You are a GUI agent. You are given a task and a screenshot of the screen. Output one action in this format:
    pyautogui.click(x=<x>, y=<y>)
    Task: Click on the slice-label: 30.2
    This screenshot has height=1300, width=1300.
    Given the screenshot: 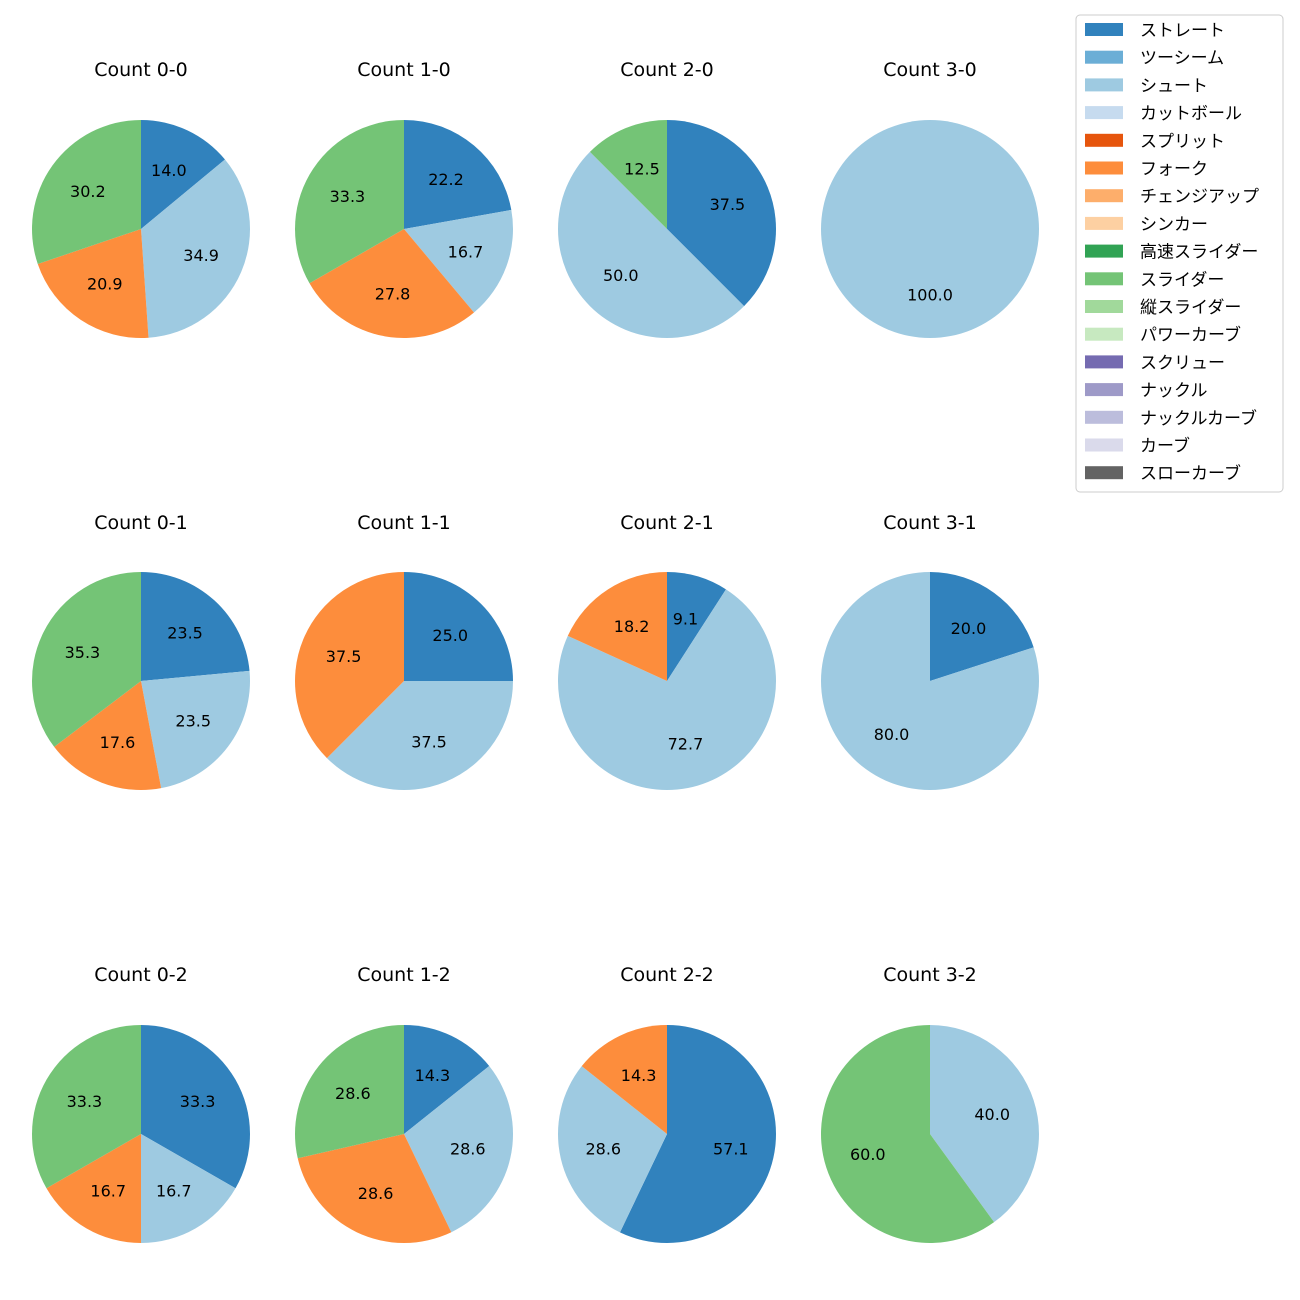 What is the action you would take?
    pyautogui.click(x=88, y=191)
    